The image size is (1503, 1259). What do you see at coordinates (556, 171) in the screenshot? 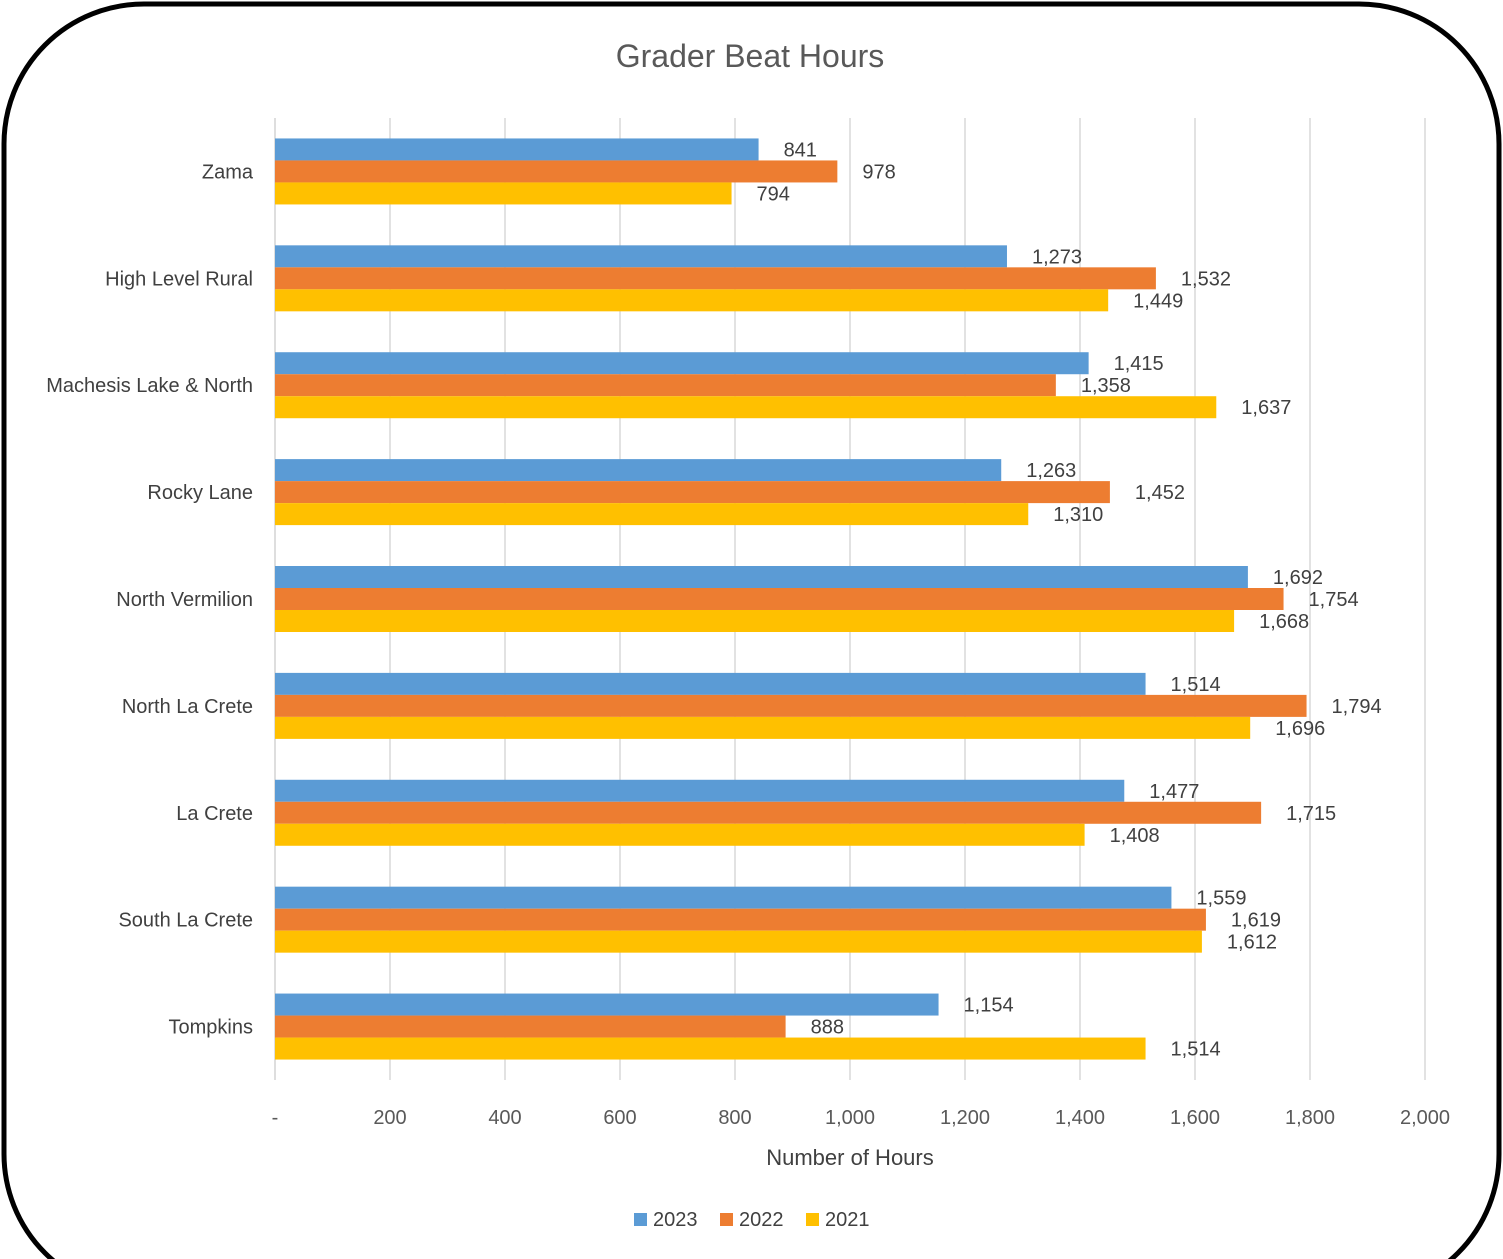
I see `bar-2022-zama` at bounding box center [556, 171].